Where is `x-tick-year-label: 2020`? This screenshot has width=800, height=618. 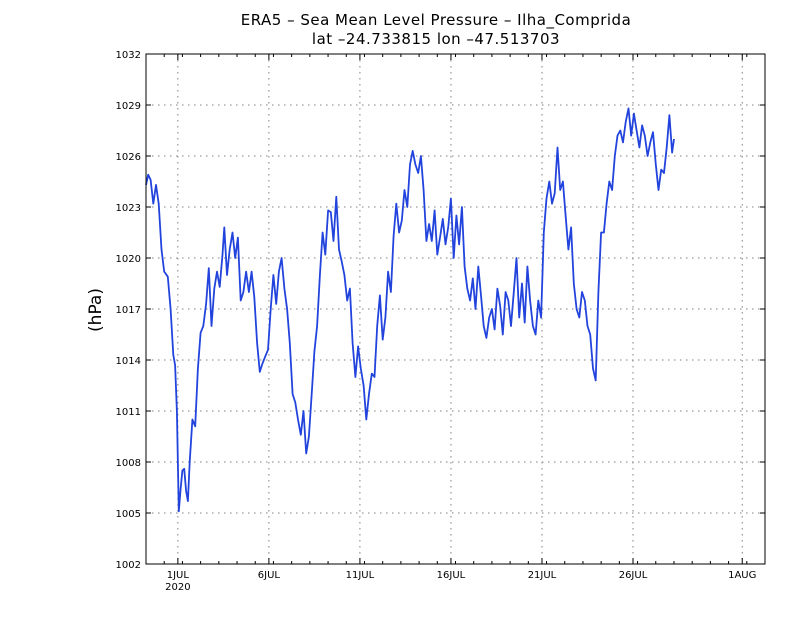
x-tick-year-label: 2020 is located at coordinates (177, 587).